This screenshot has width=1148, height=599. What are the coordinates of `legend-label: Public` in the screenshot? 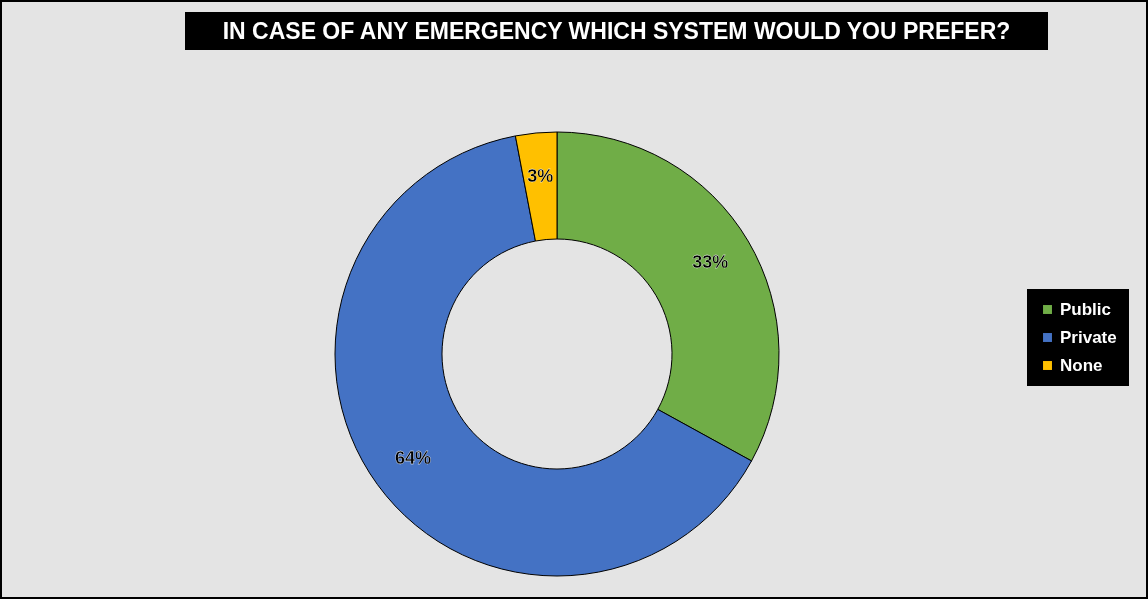 It's located at (1086, 309).